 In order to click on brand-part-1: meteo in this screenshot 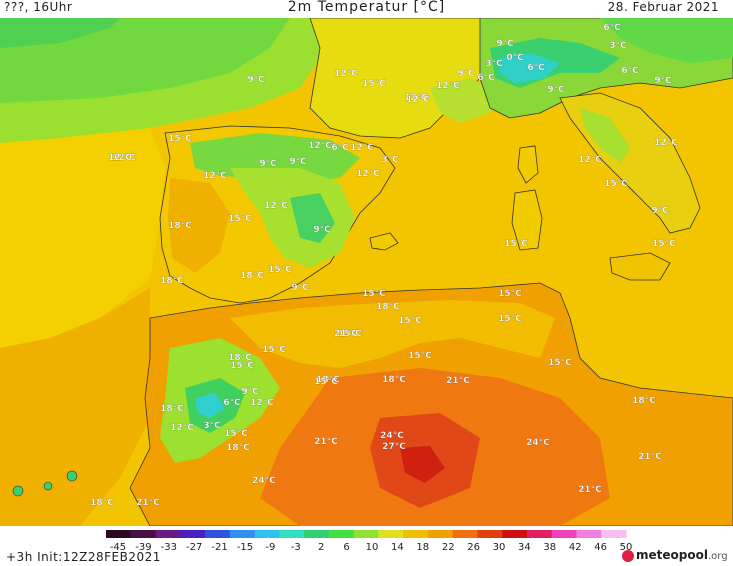, I will do `click(657, 555)`.